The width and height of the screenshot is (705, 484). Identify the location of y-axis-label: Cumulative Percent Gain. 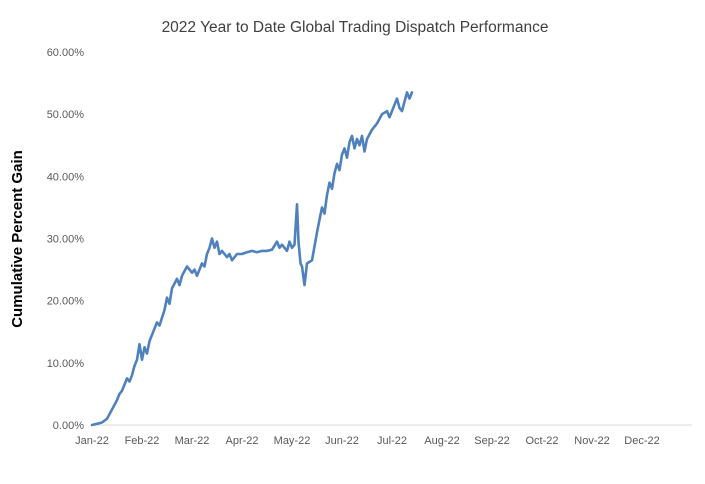
(17, 239).